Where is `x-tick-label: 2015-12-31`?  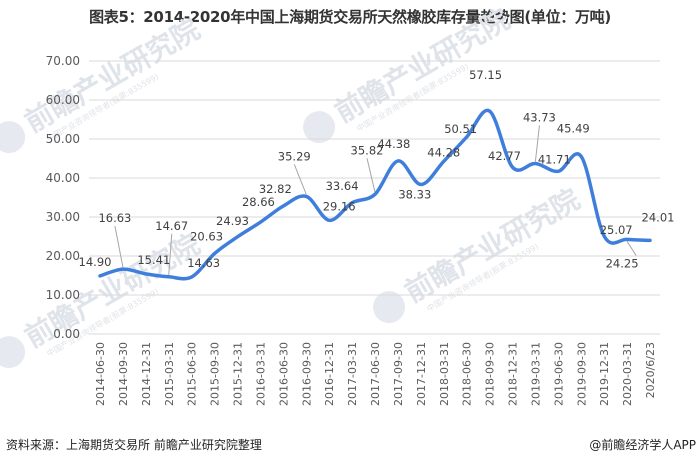 x-tick-label: 2015-12-31 is located at coordinates (238, 374).